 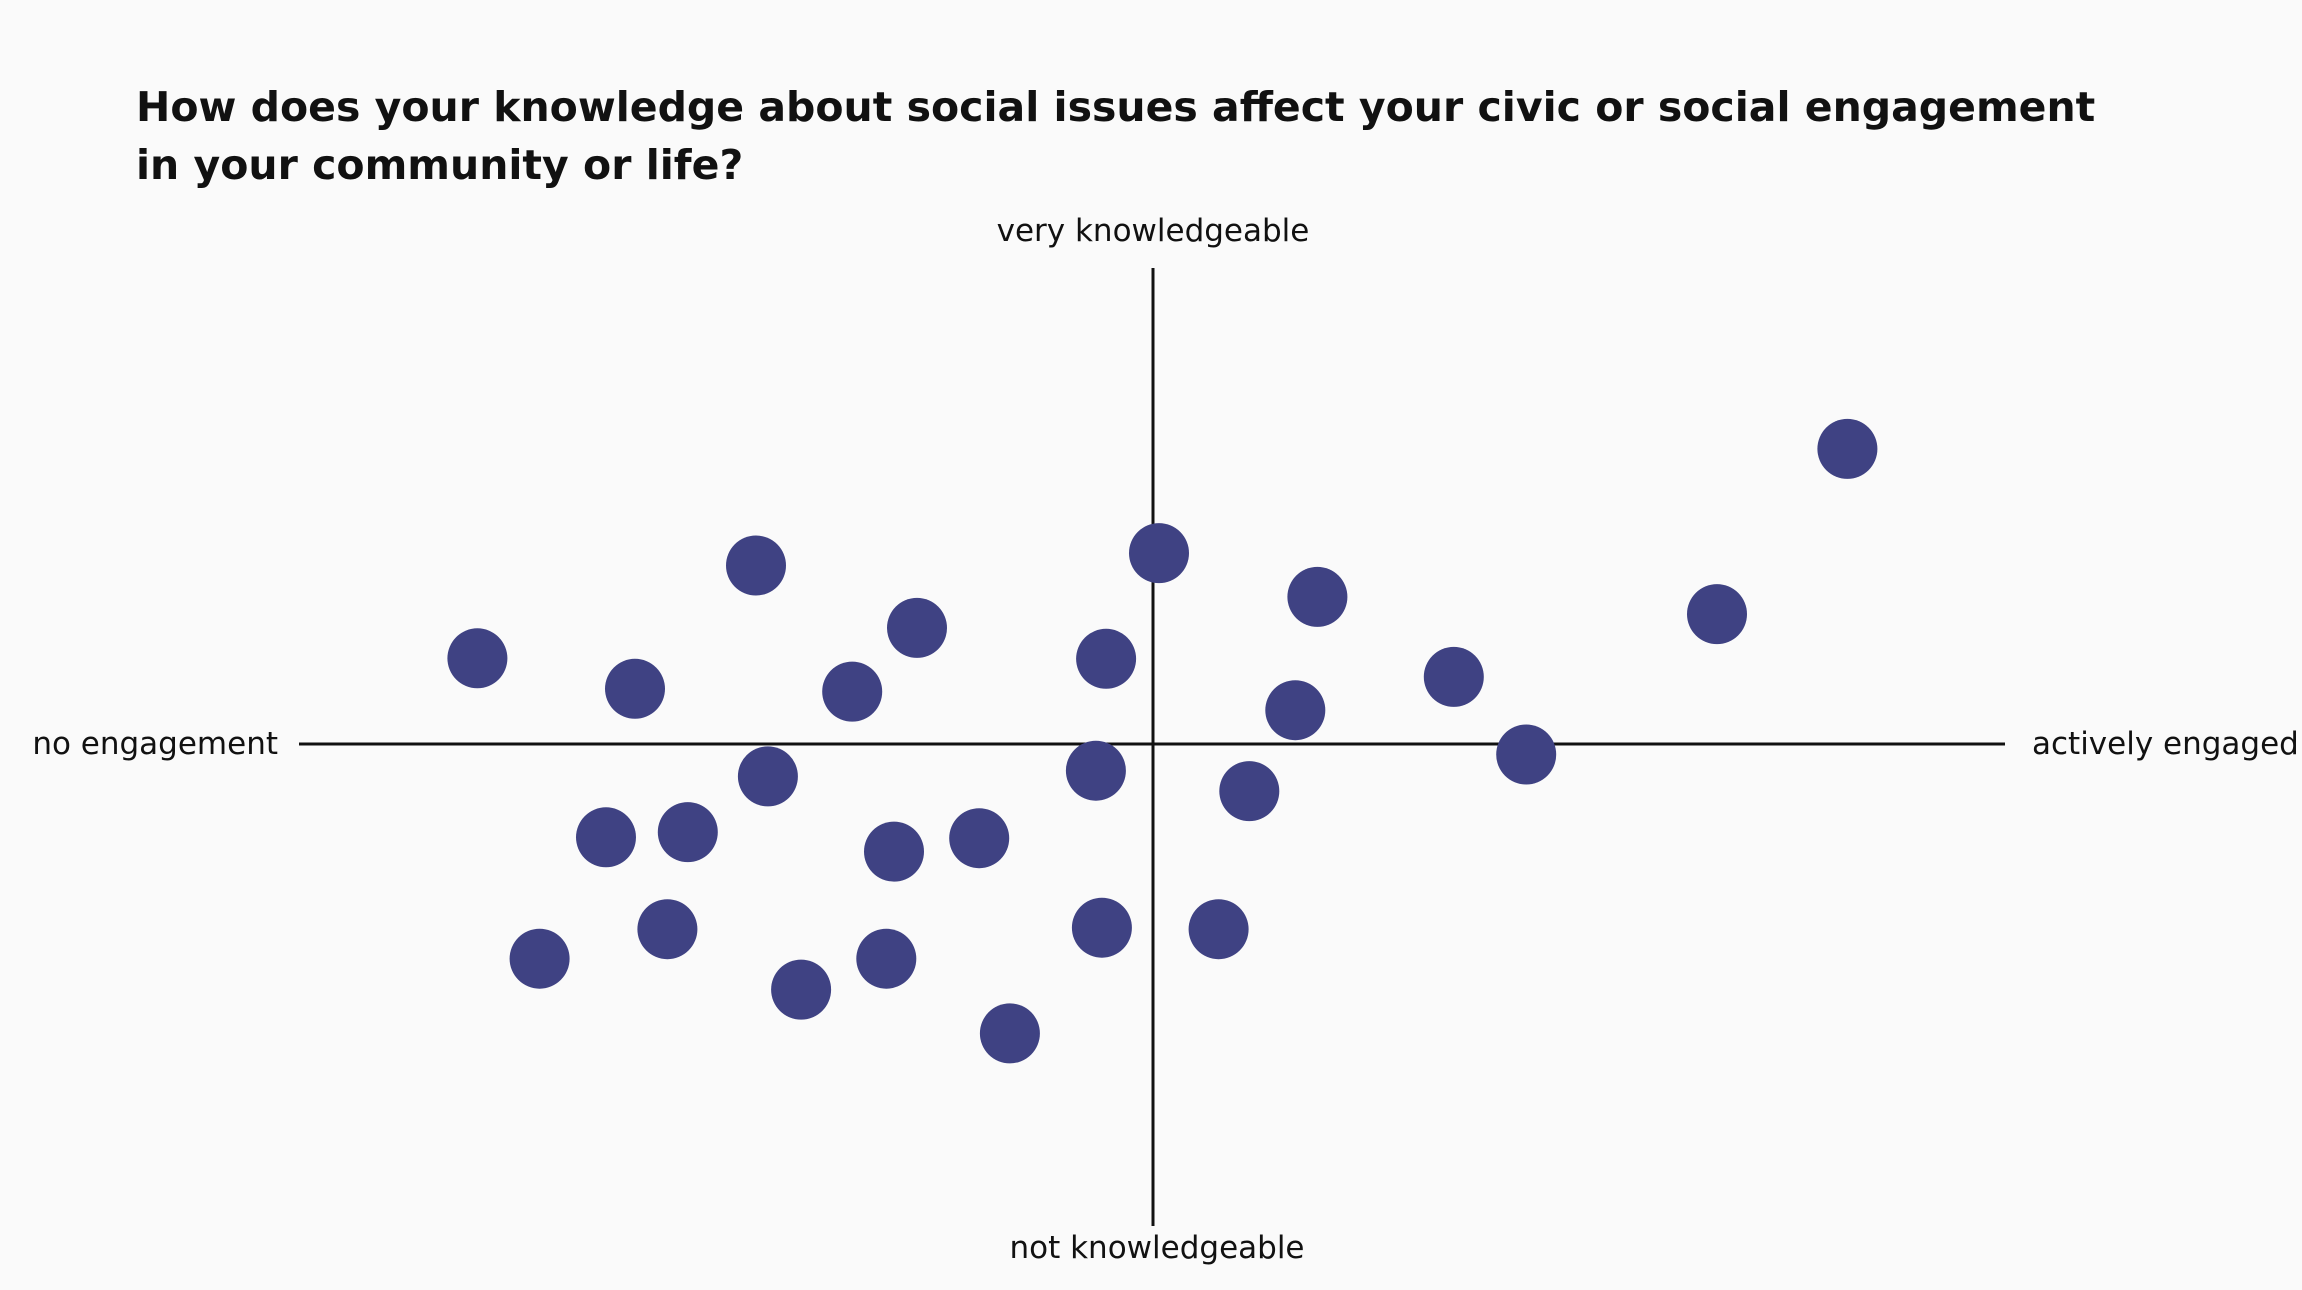 I want to click on x-axis-low-label: no engagement, so click(x=155, y=744).